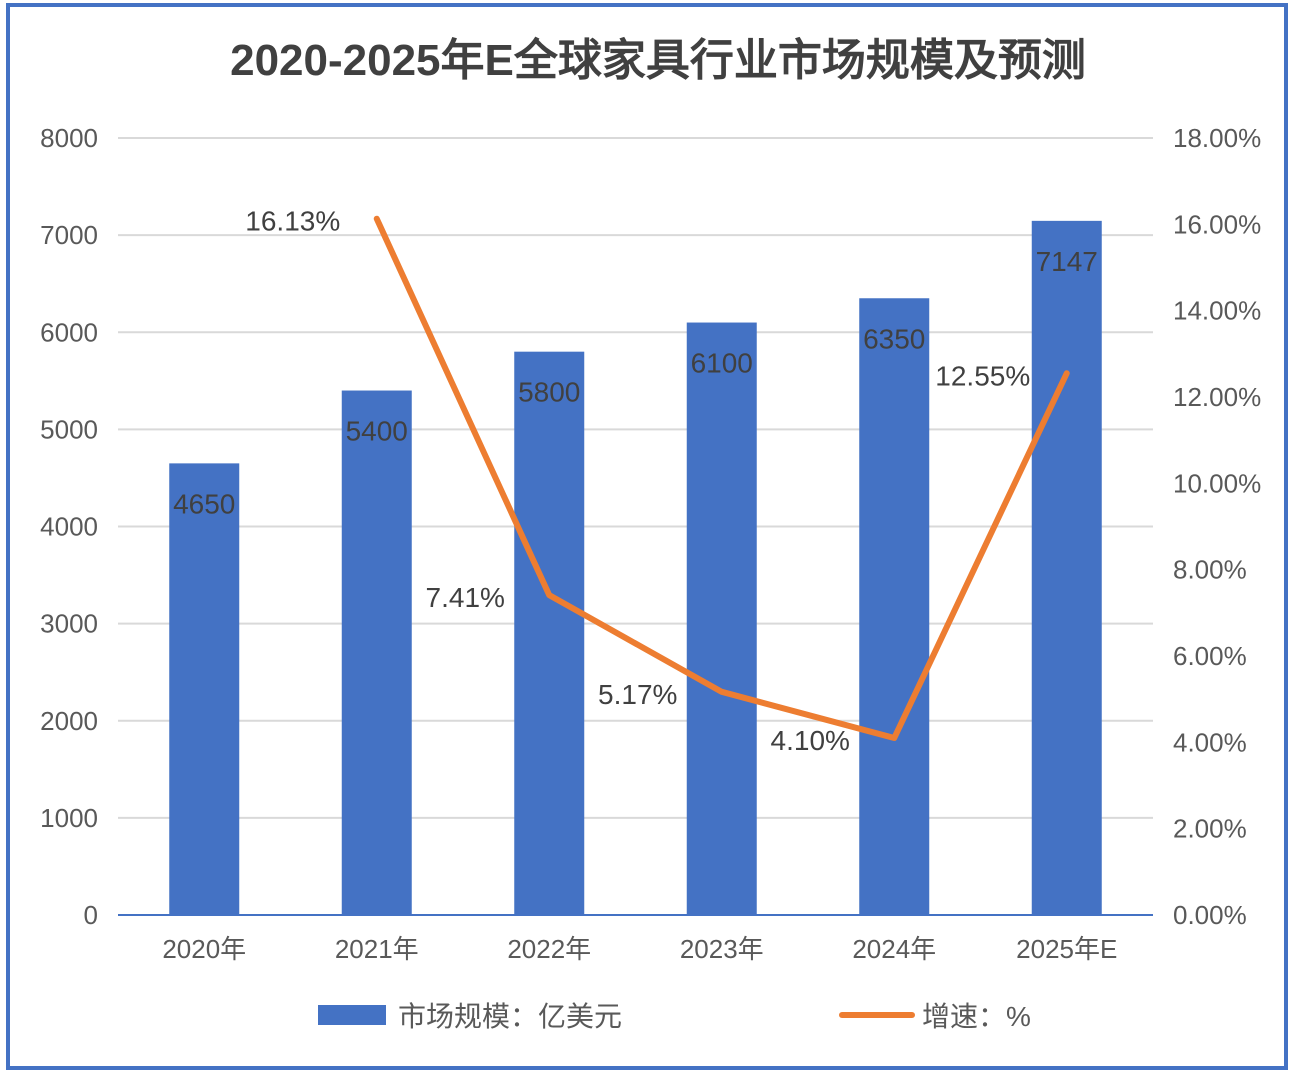 The width and height of the screenshot is (1296, 1078). I want to click on y-left-tick-label: 5000, so click(69, 429).